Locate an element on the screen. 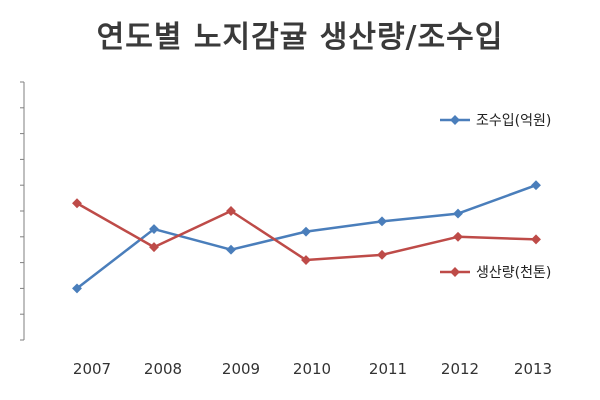  x-tick-label-2011: 2011 is located at coordinates (388, 369).